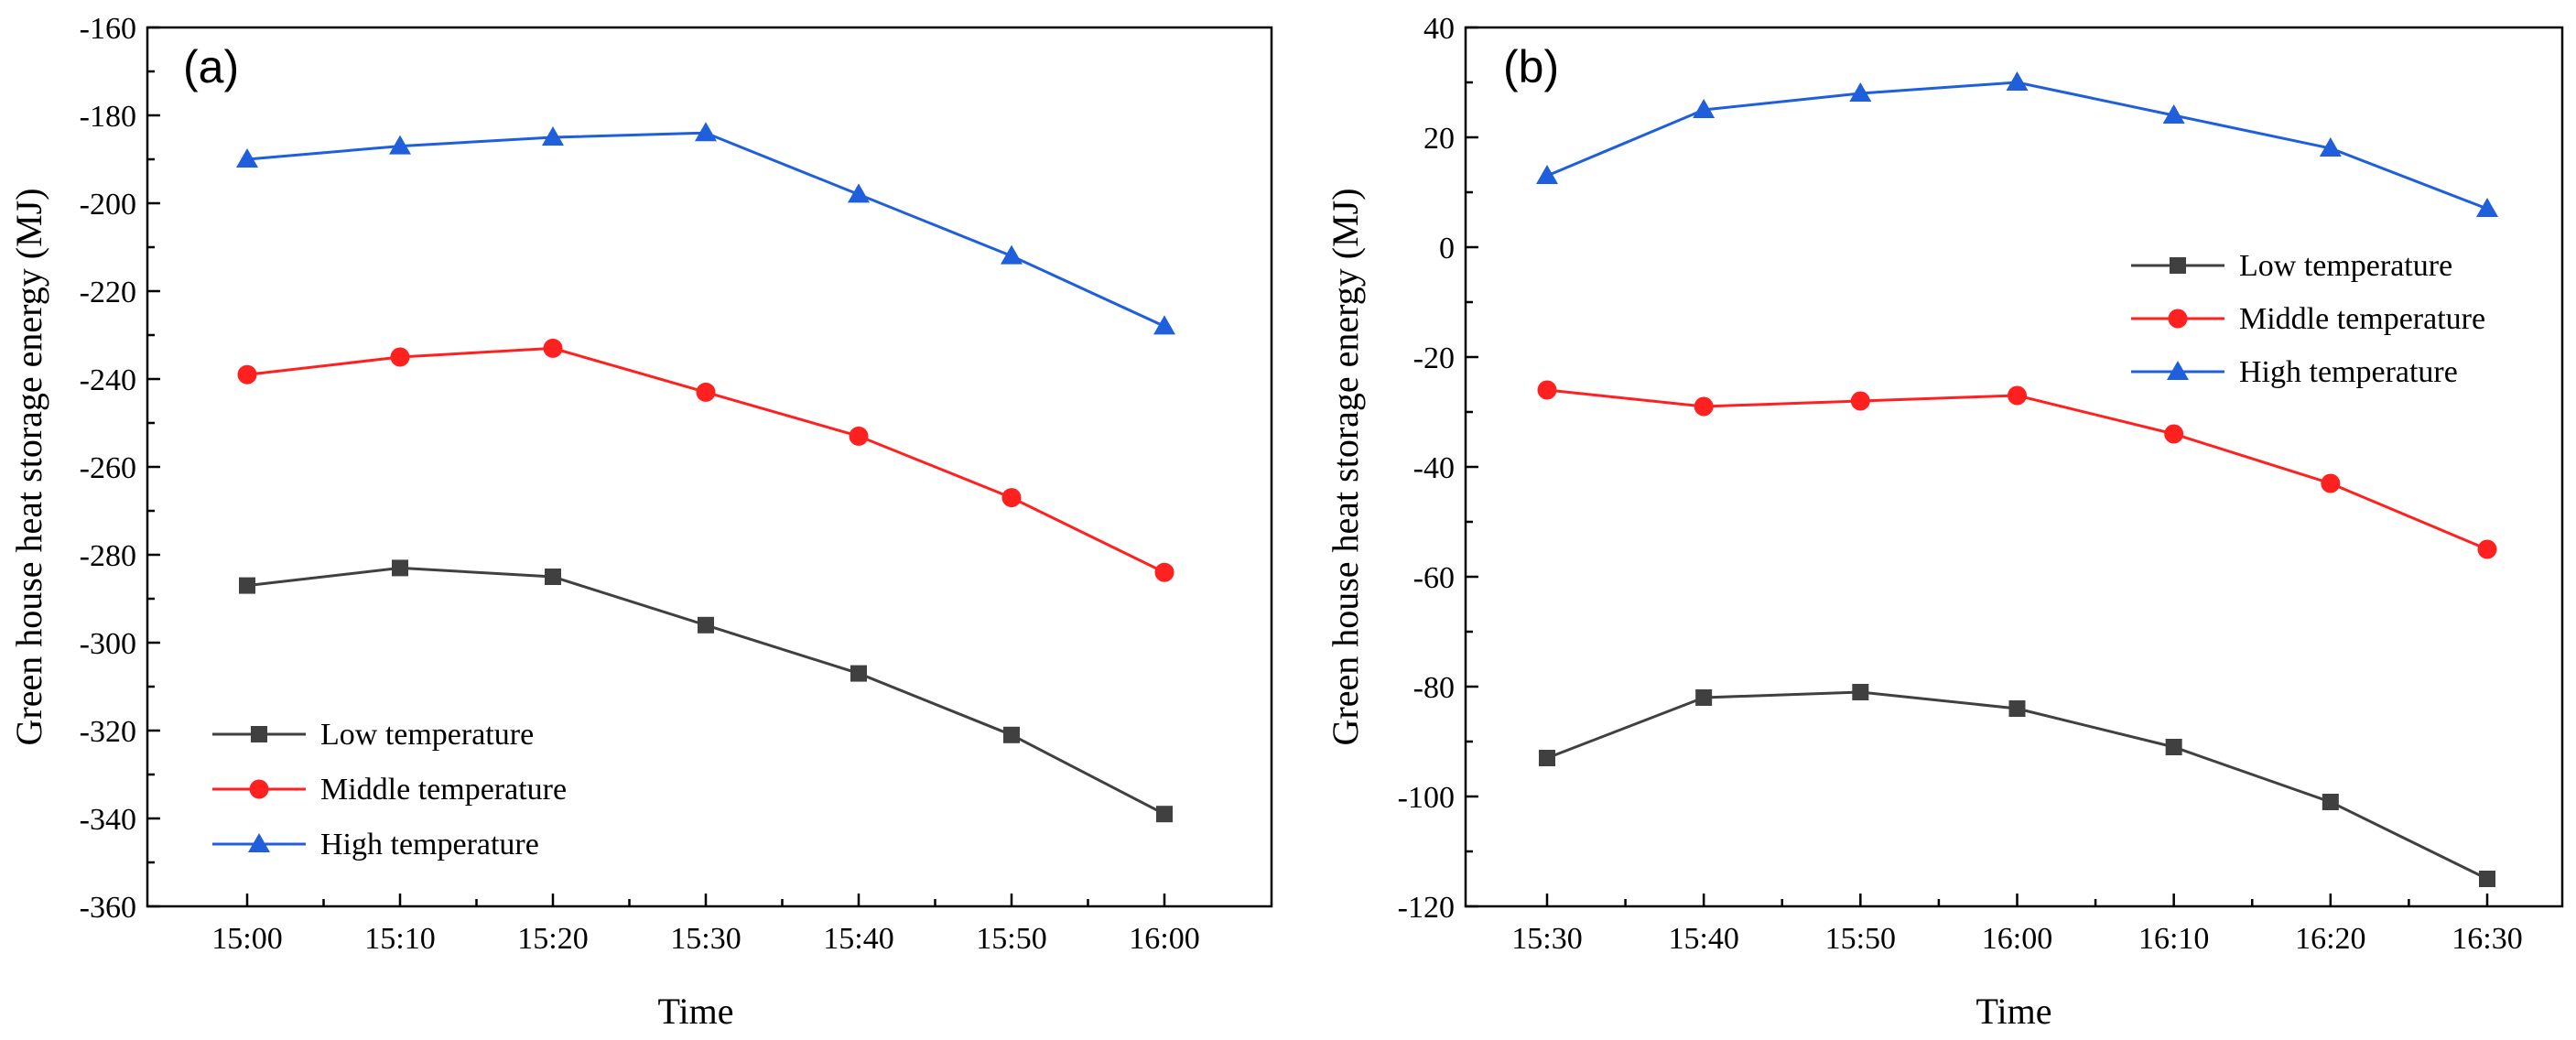 The width and height of the screenshot is (2576, 1040). I want to click on y-tick-label: -220, so click(108, 292).